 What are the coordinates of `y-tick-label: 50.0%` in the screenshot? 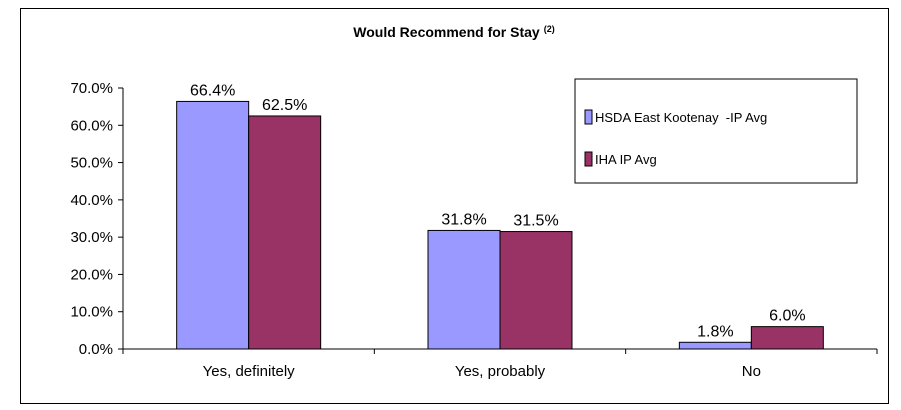 It's located at (91, 163).